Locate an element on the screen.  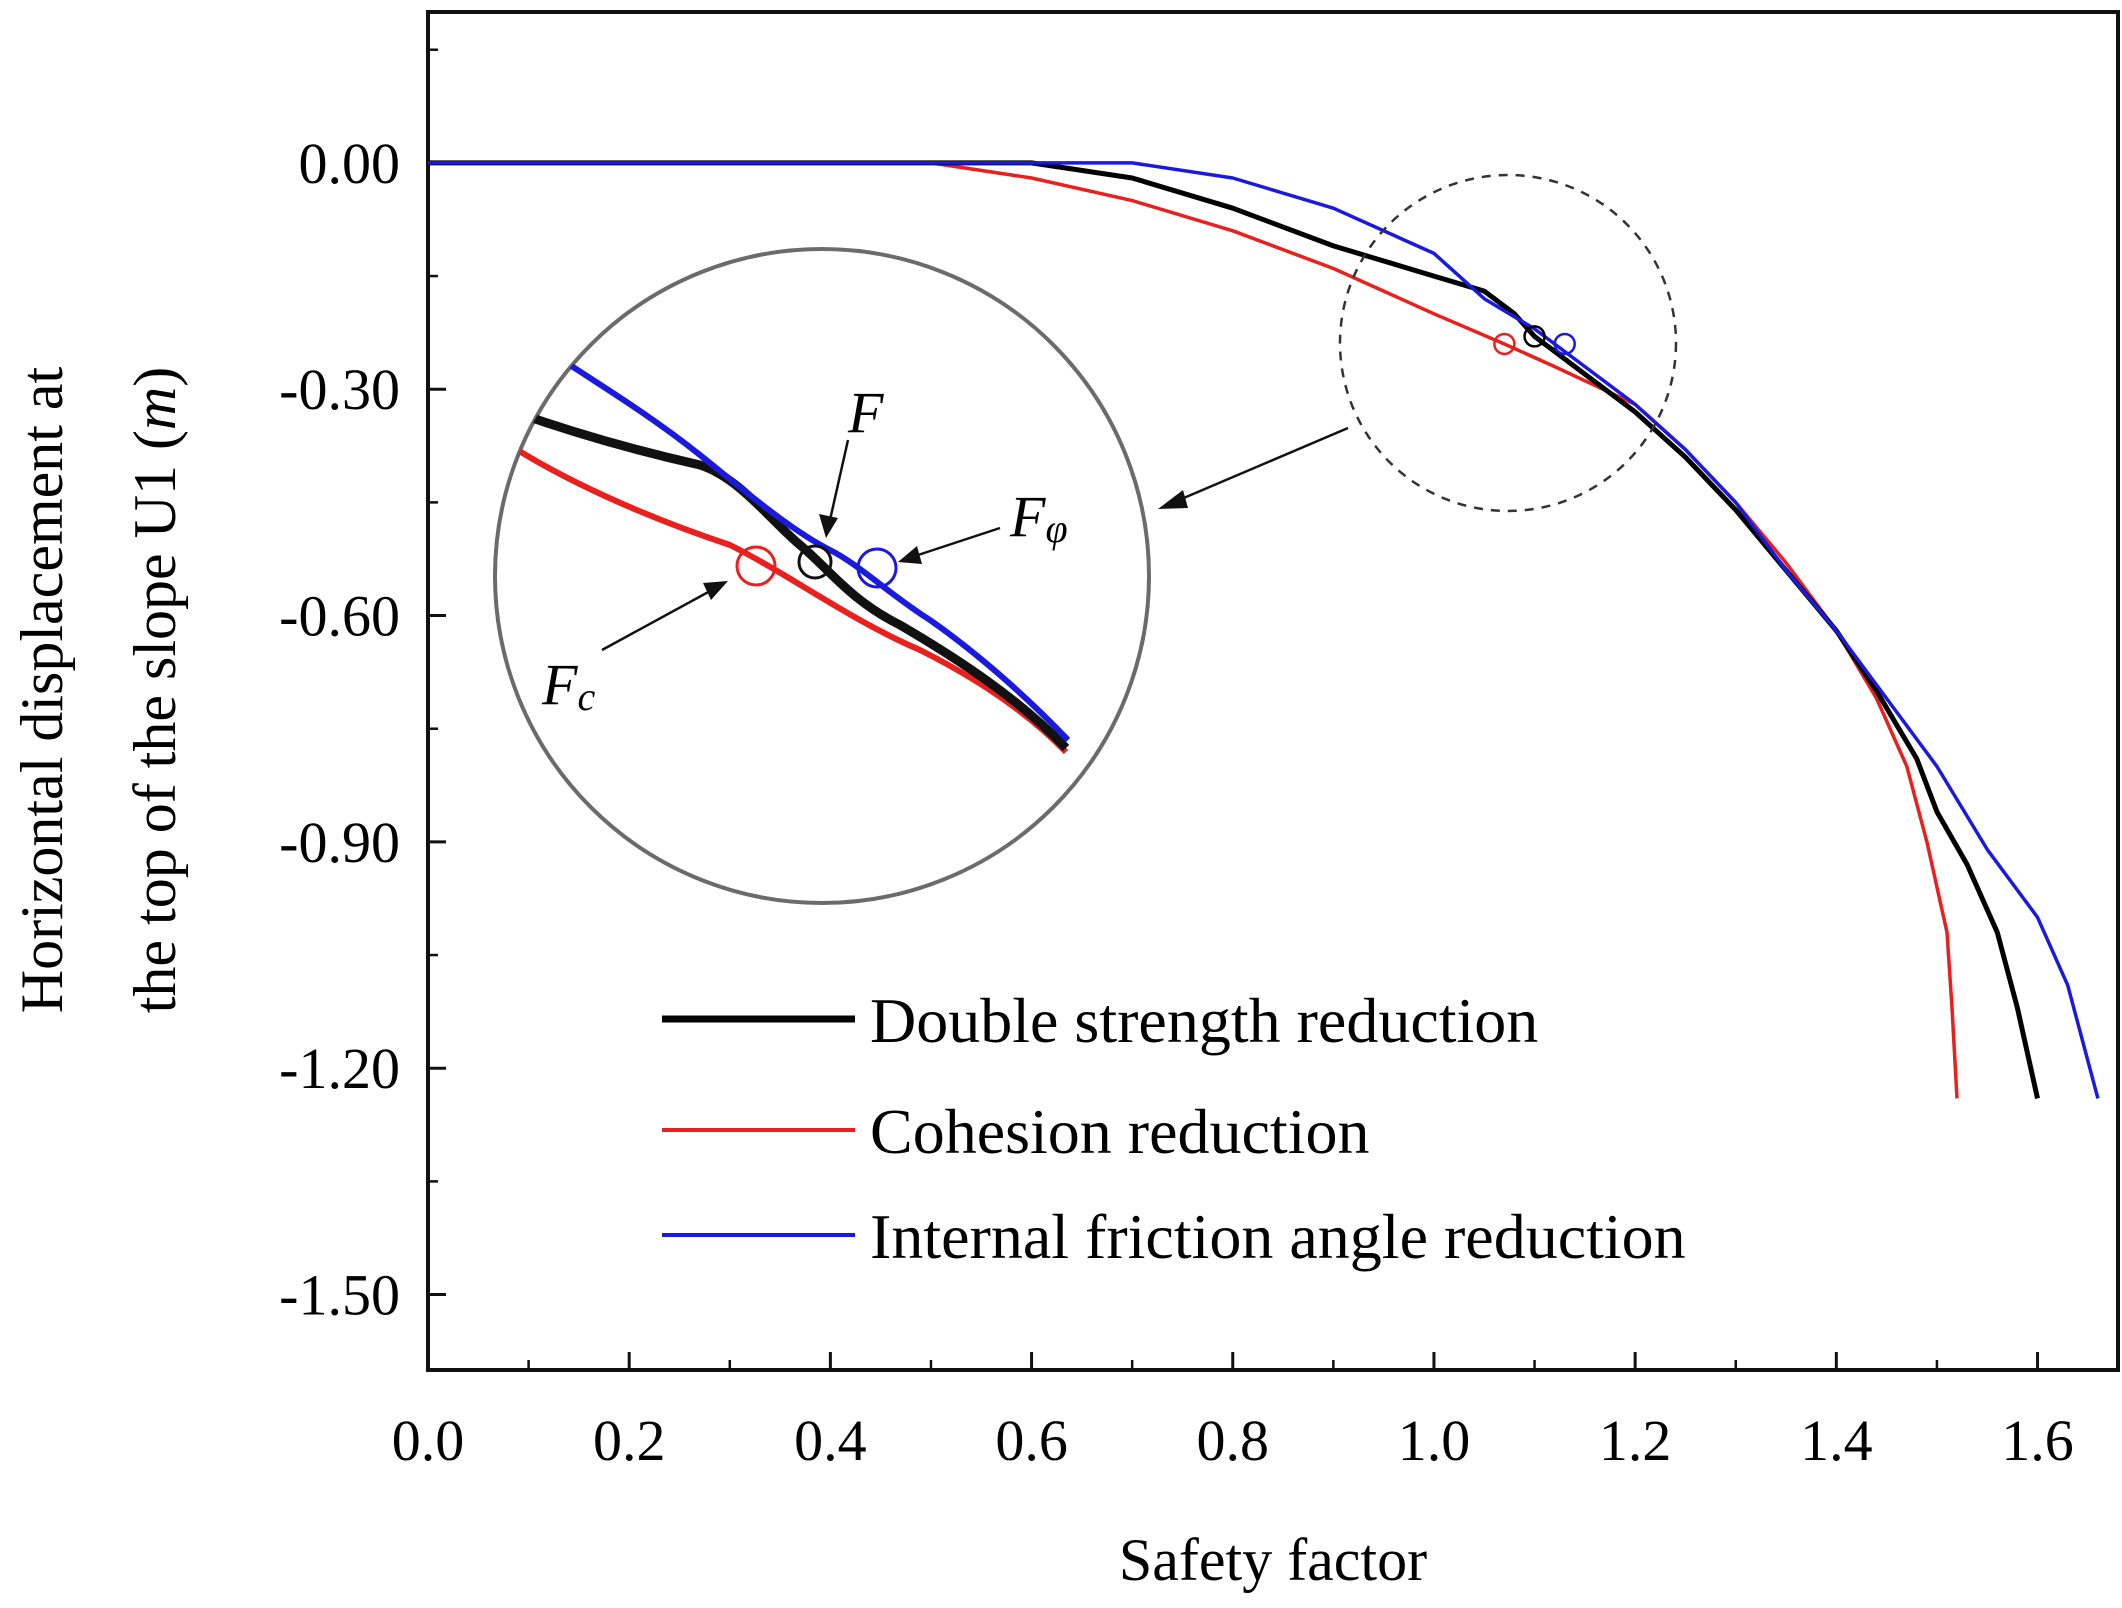
inset-label-f: F is located at coordinates (865, 412).